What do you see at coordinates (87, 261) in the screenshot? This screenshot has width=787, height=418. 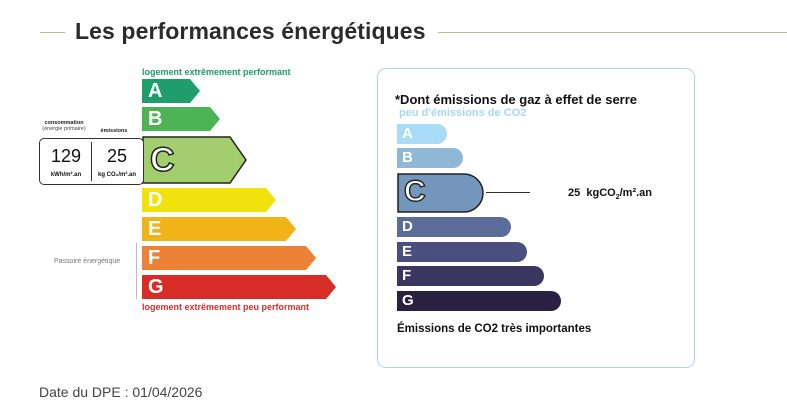 I see `passoire-label: Passoire énergétique` at bounding box center [87, 261].